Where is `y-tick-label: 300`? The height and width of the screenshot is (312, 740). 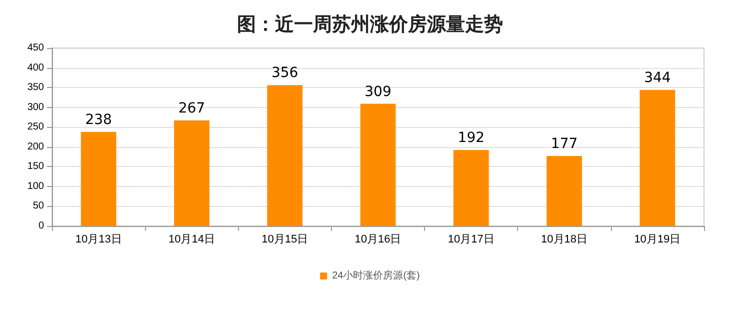
y-tick-label: 300 is located at coordinates (35, 107).